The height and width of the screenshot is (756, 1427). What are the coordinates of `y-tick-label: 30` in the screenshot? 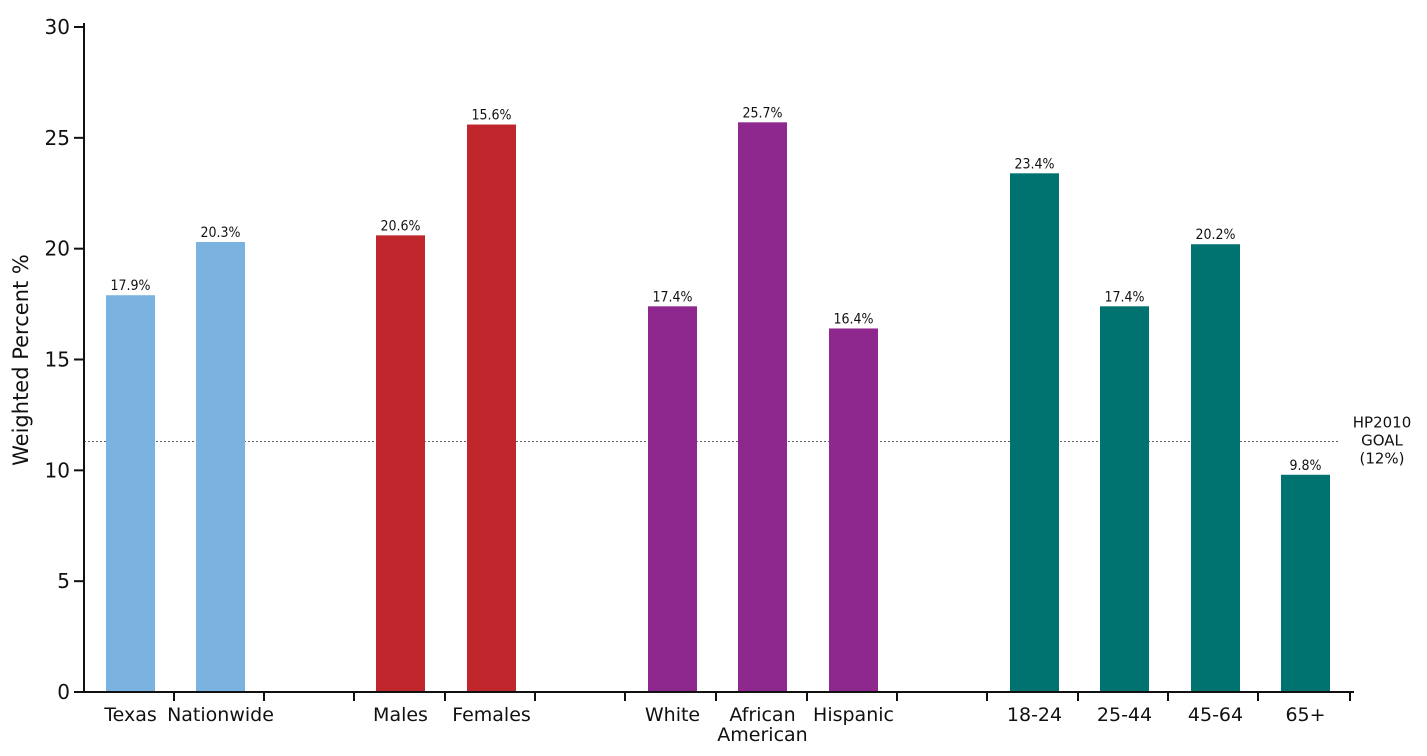 It's located at (57, 27).